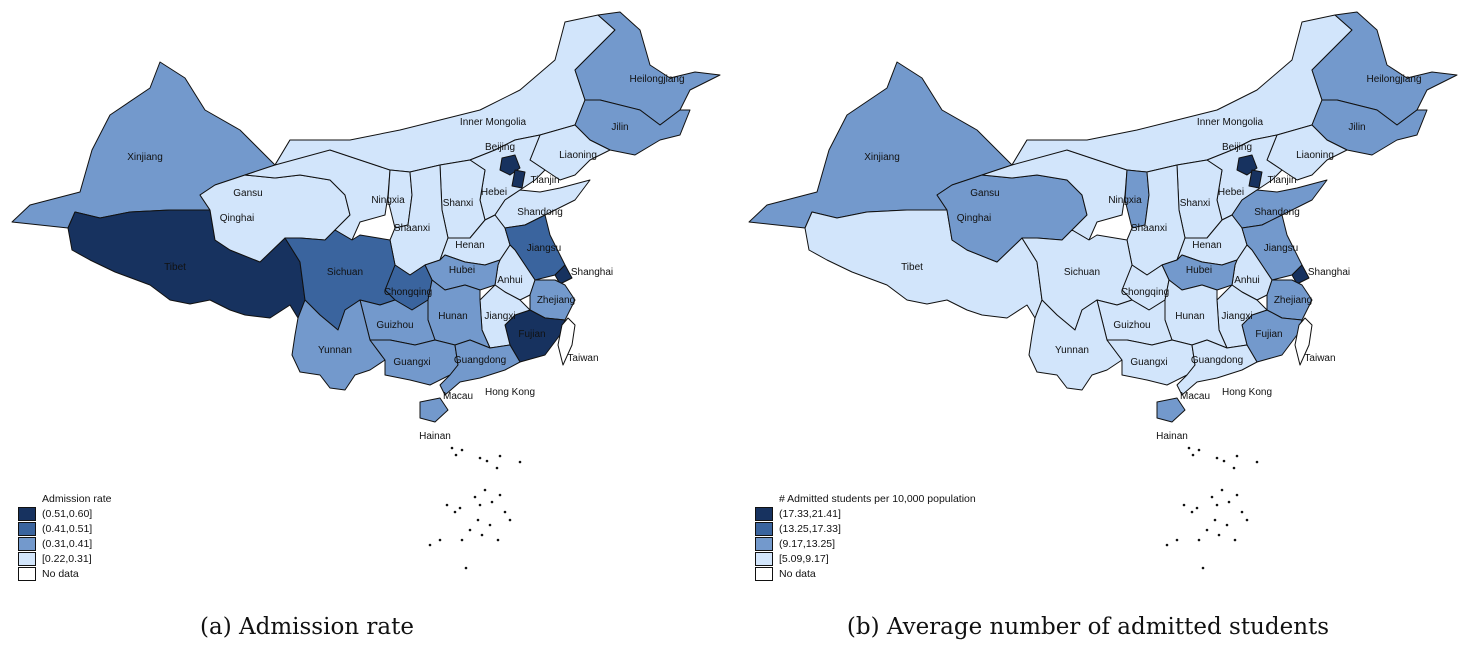 The image size is (1473, 645). Describe the element at coordinates (64, 513) in the screenshot. I see `legend-item: (0.51,0.60]` at that location.